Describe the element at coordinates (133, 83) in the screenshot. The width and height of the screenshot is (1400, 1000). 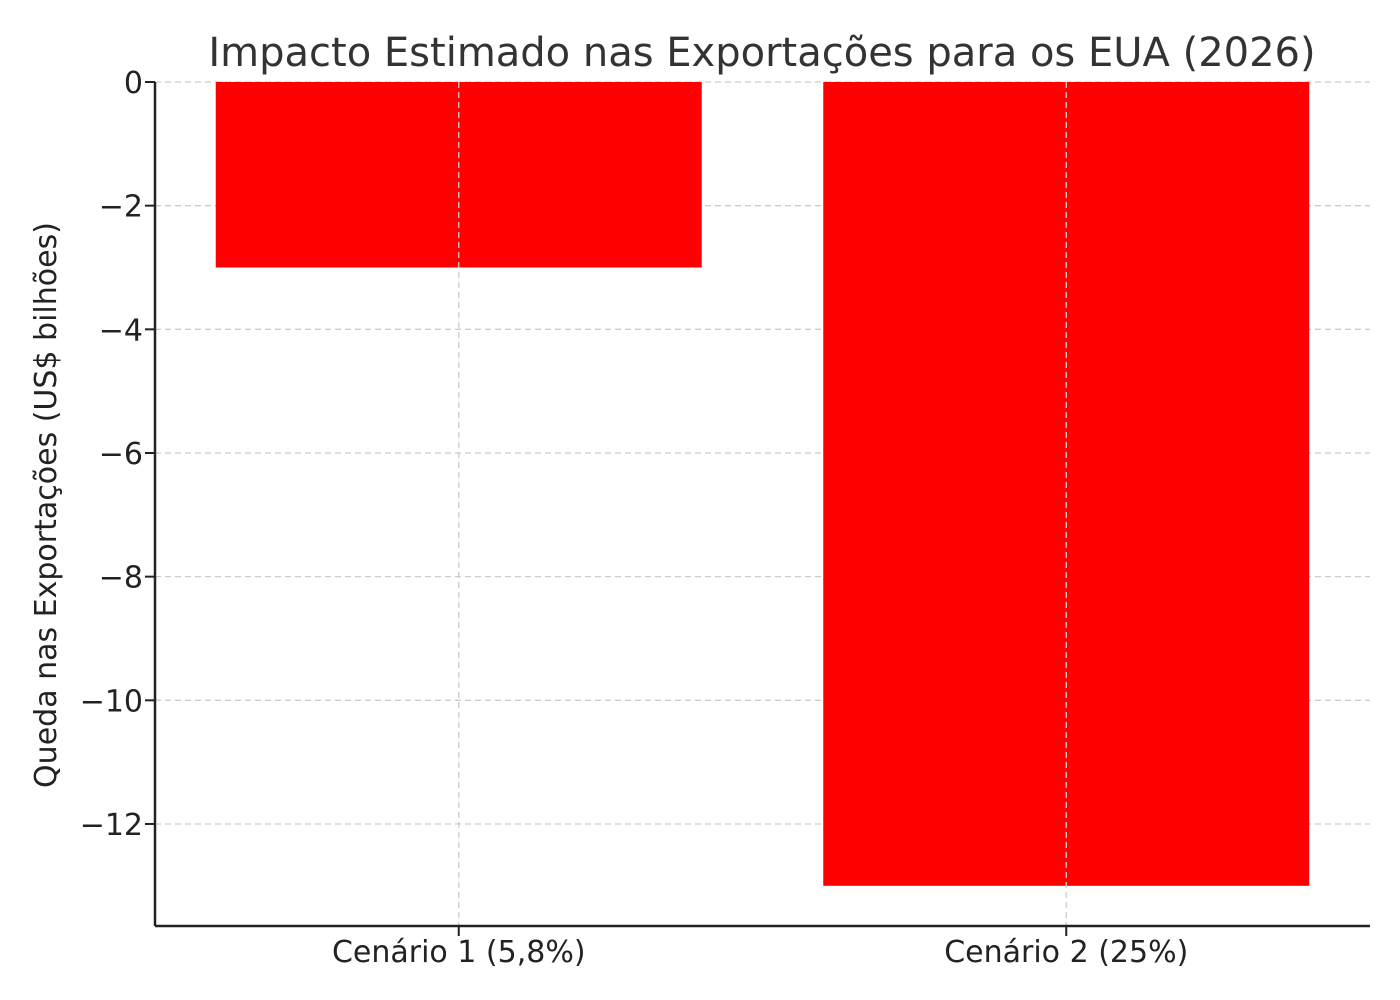
I see `y-tick-label: 0` at that location.